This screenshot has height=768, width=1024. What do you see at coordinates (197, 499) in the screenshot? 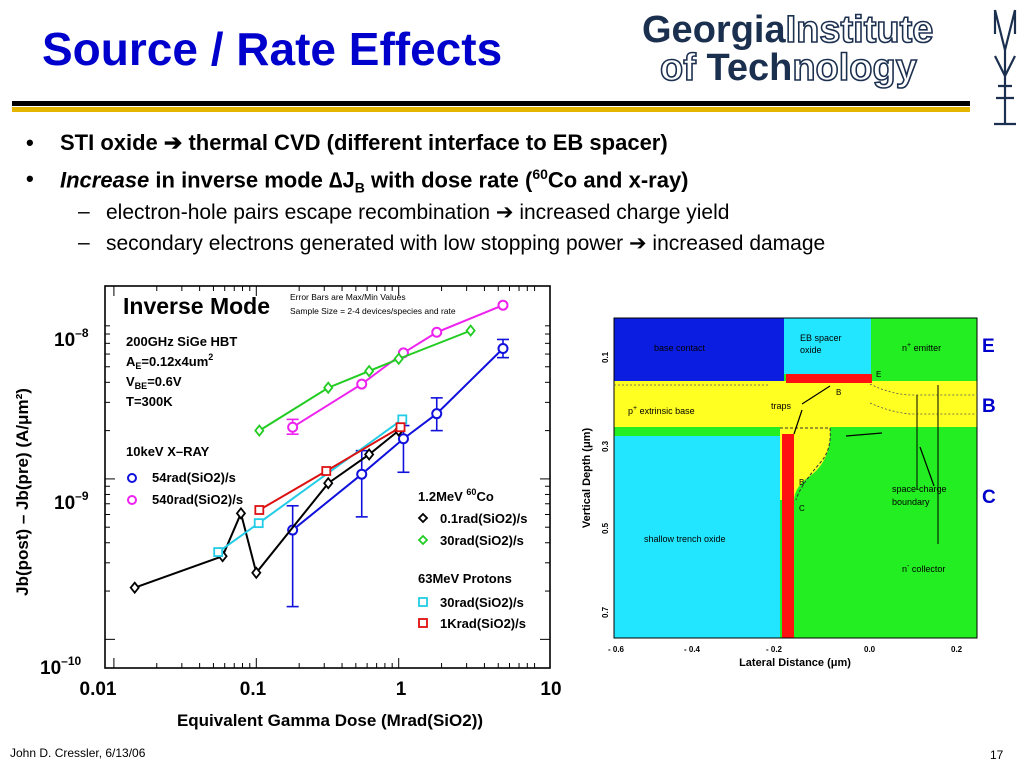
I see `legend-label: 540rad(SiO2)/s` at bounding box center [197, 499].